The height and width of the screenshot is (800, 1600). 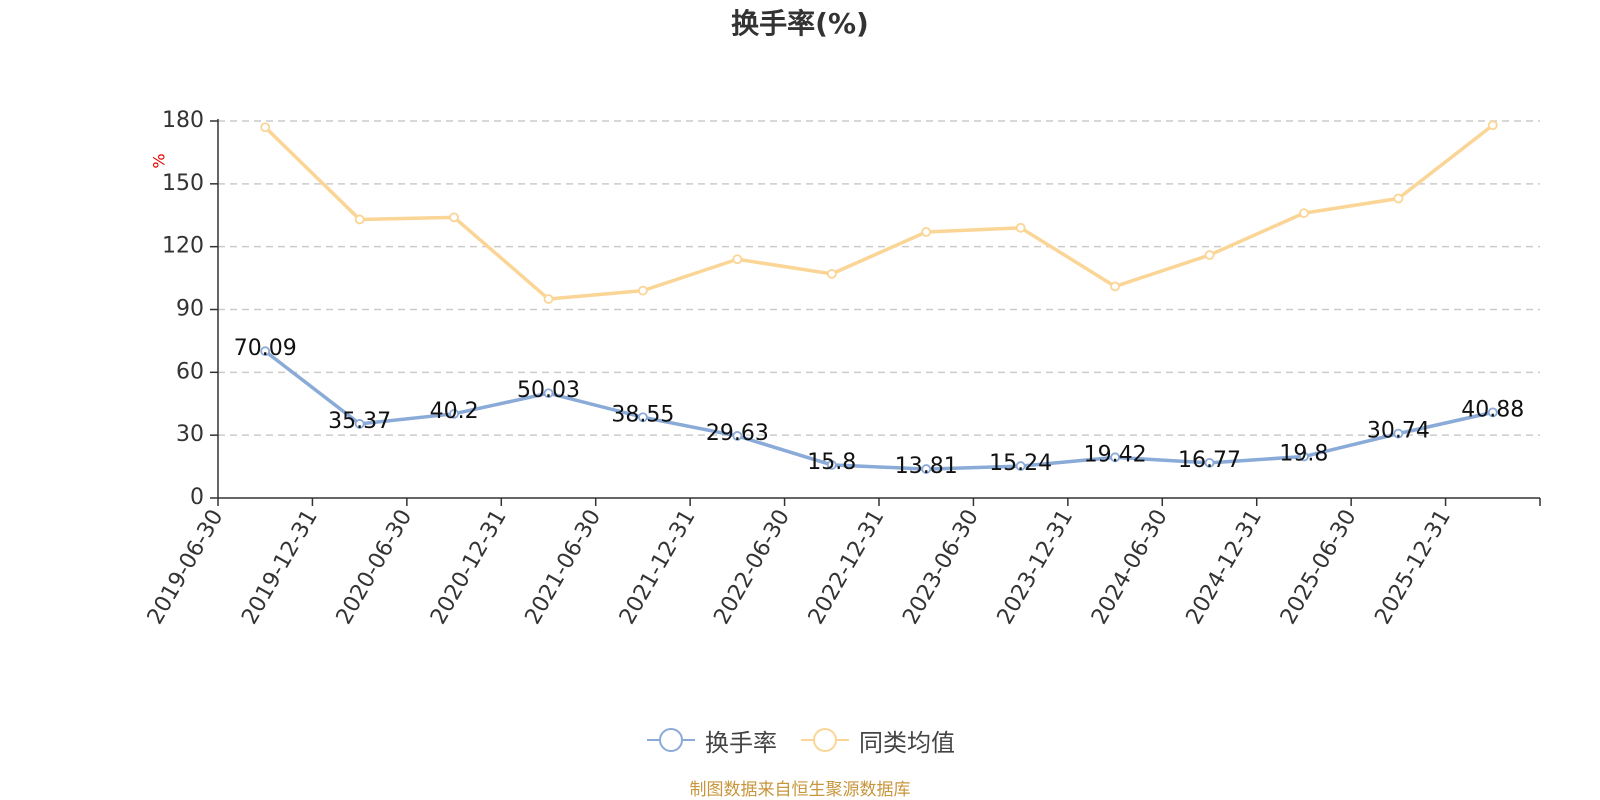 What do you see at coordinates (197, 497) in the screenshot?
I see `y-tick-label: 0` at bounding box center [197, 497].